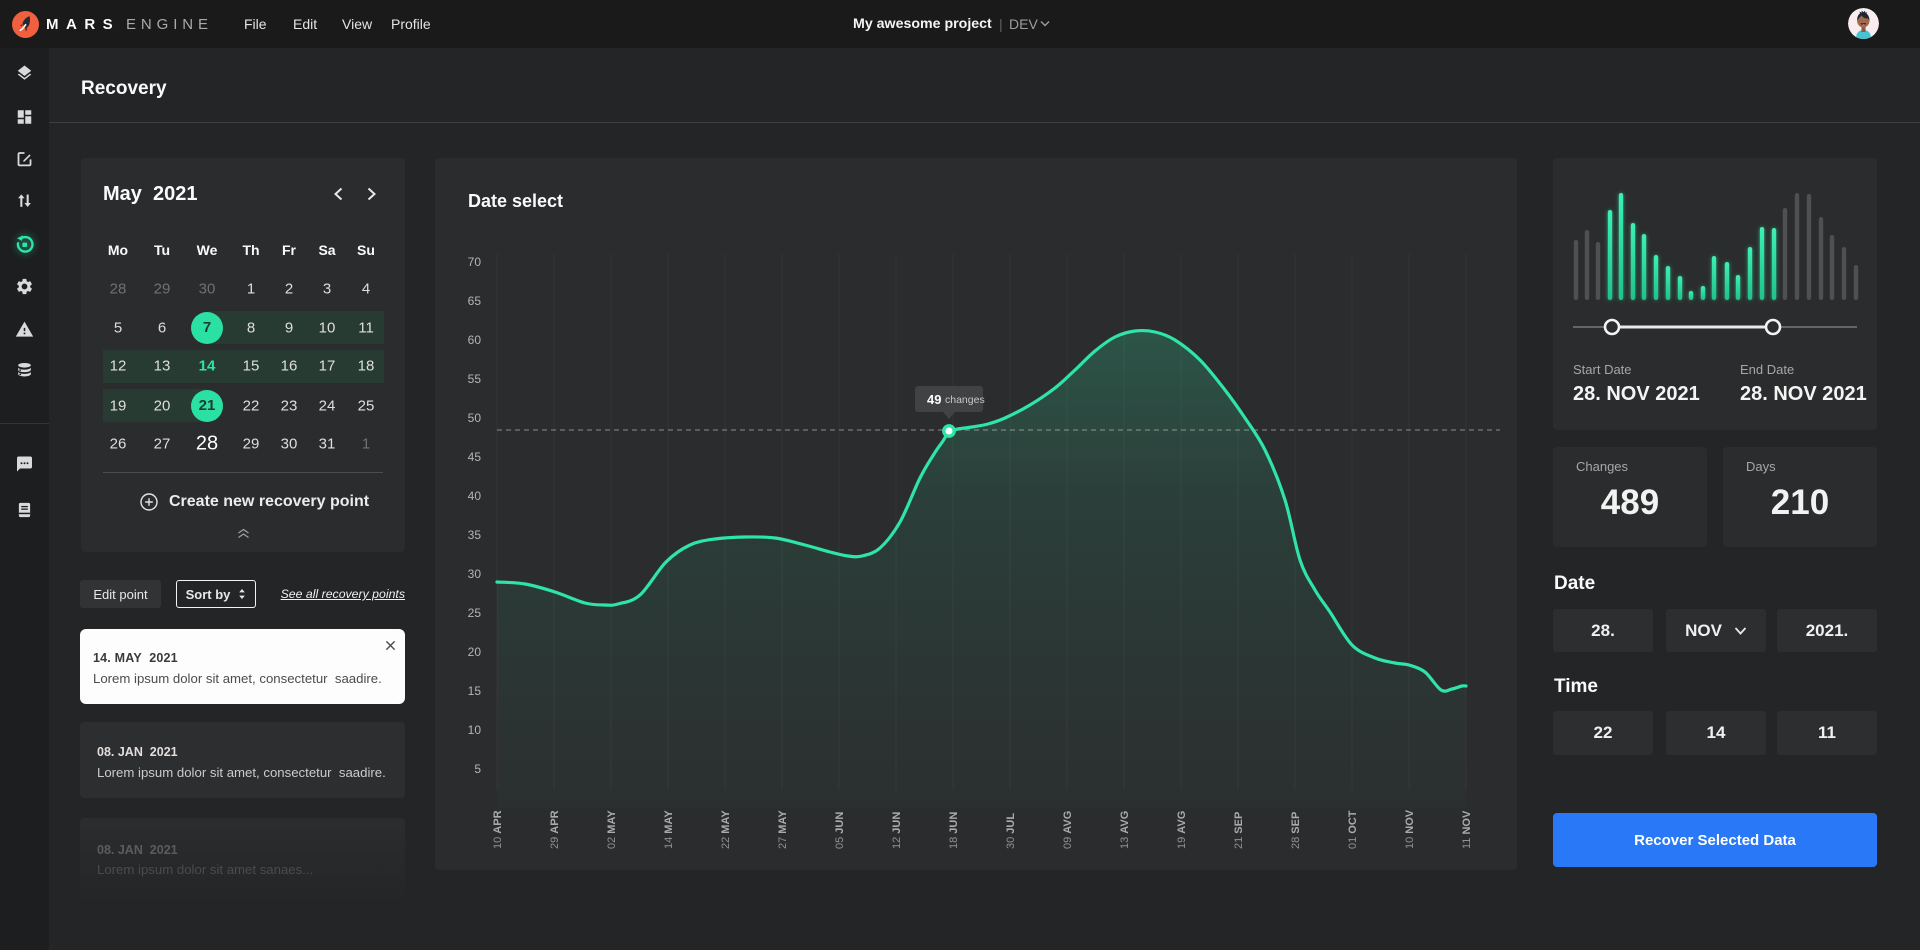  What do you see at coordinates (1068, 830) in the screenshot?
I see `svg-text: 09 AVG` at bounding box center [1068, 830].